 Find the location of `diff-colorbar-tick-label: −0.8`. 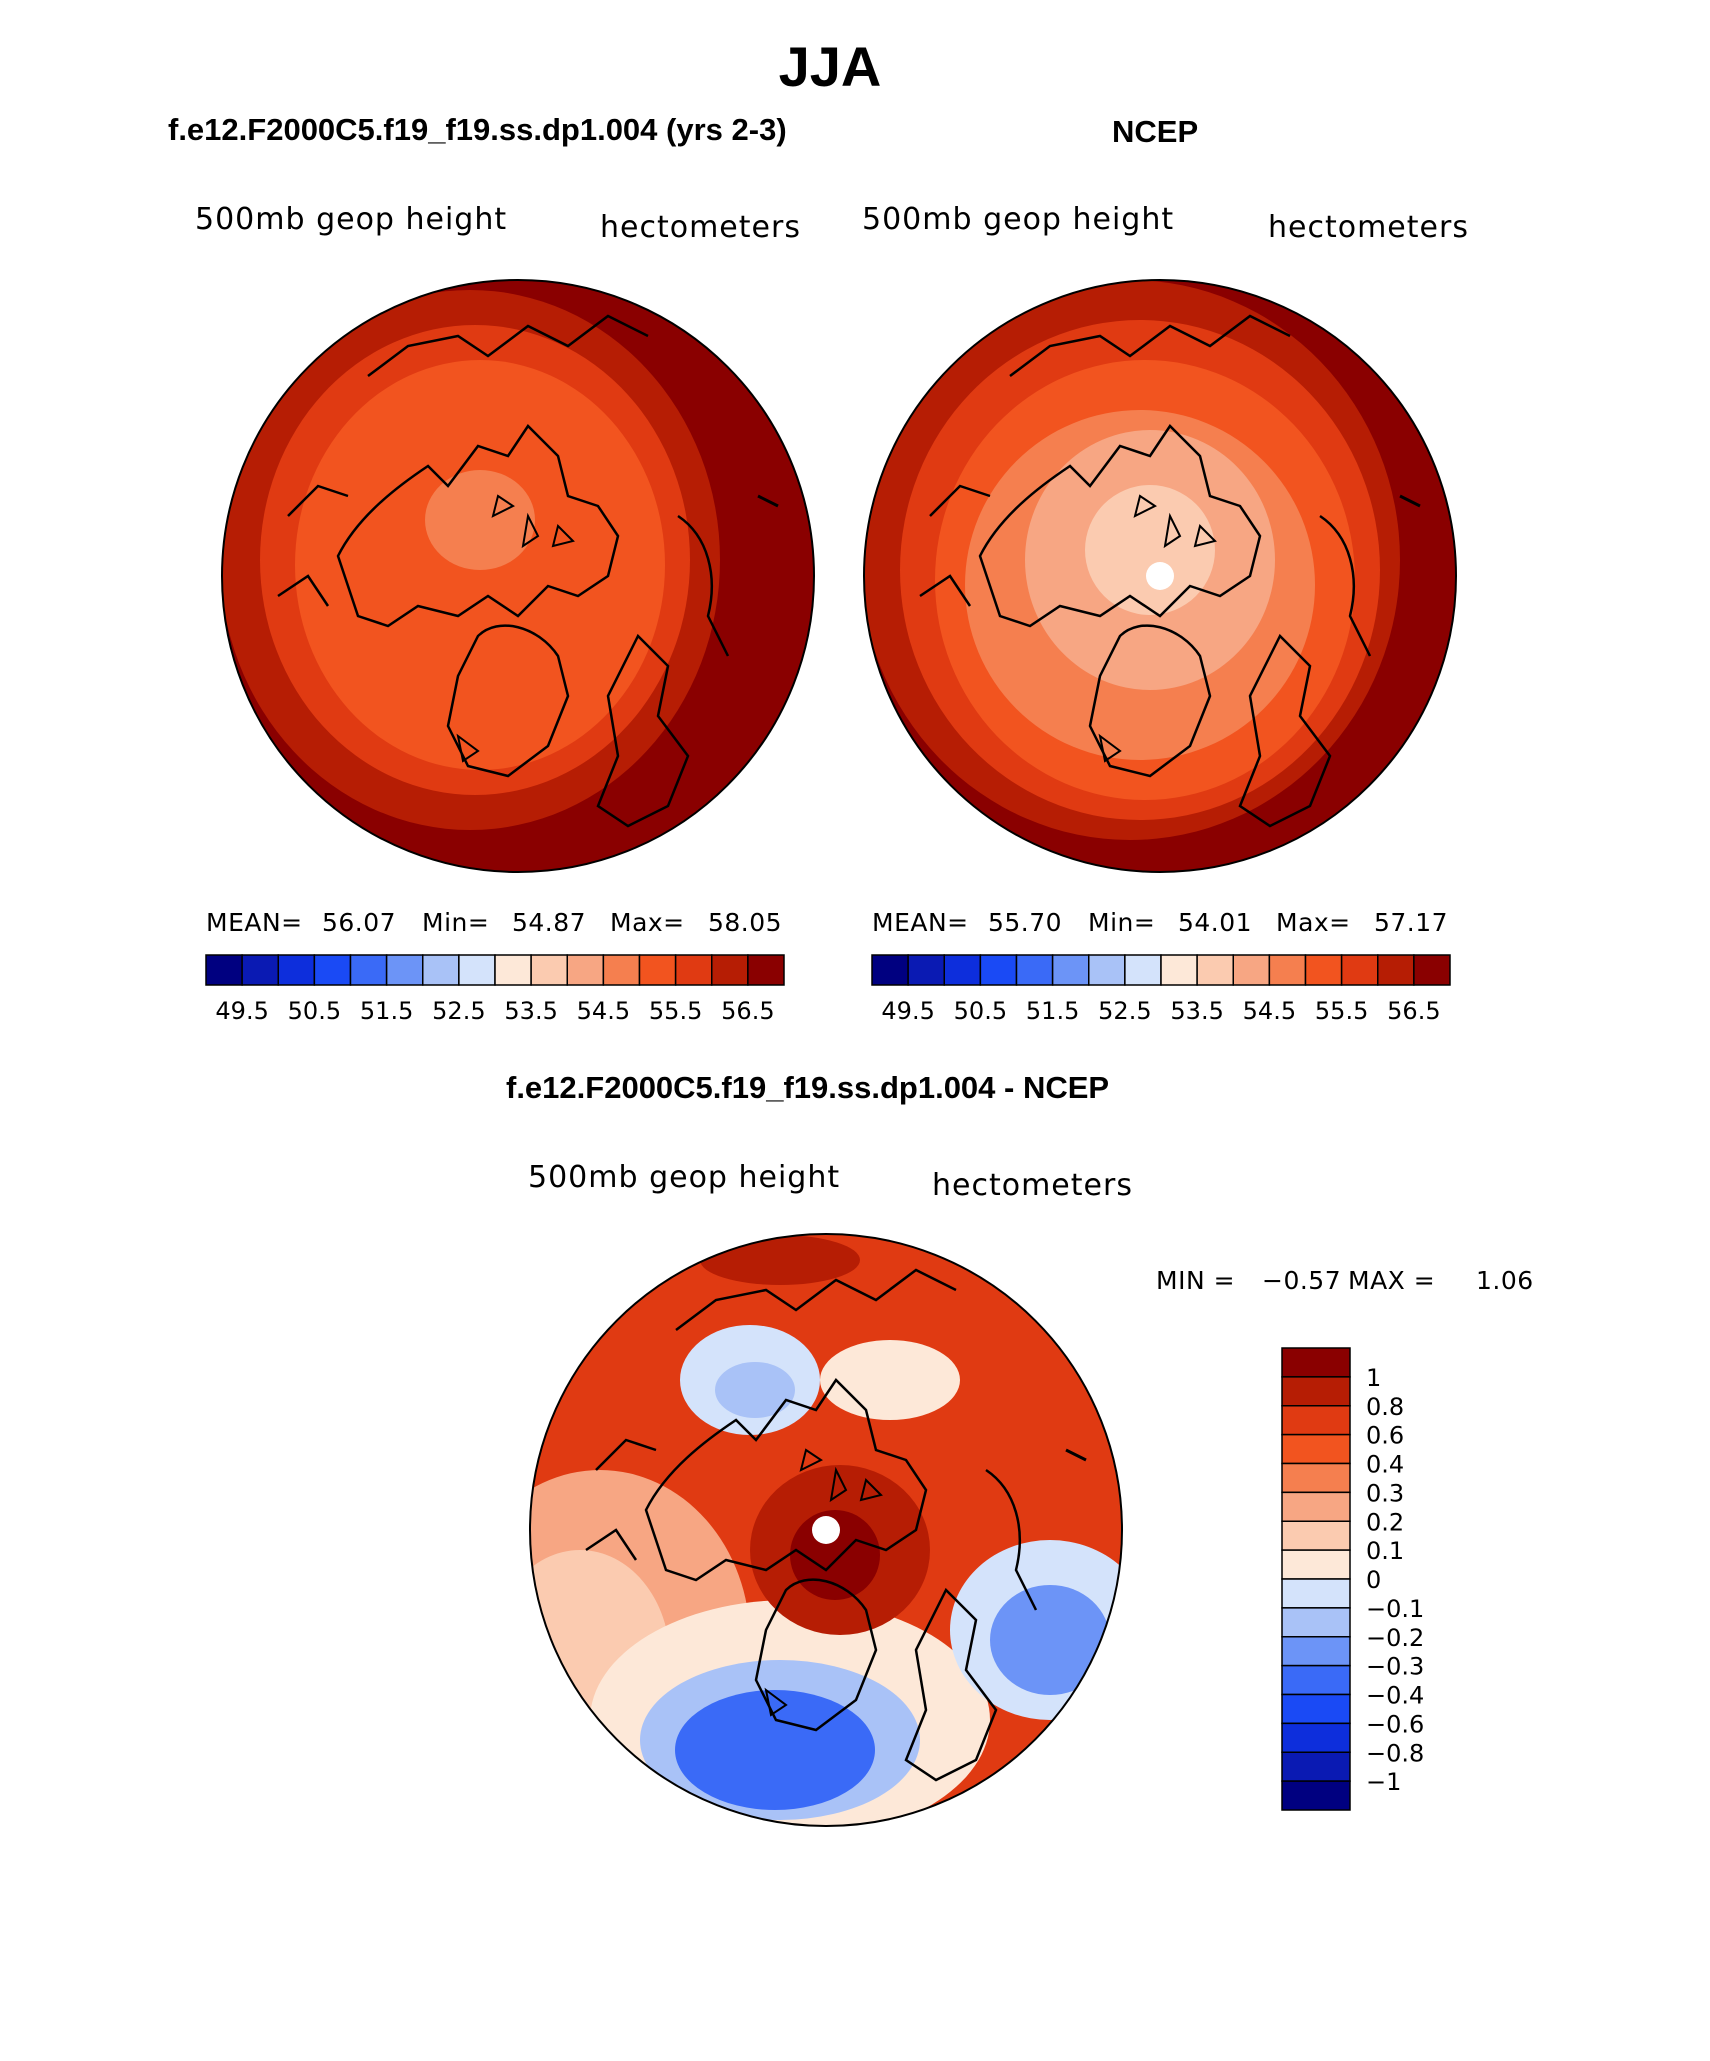

diff-colorbar-tick-label: −0.8 is located at coordinates (1395, 1753).